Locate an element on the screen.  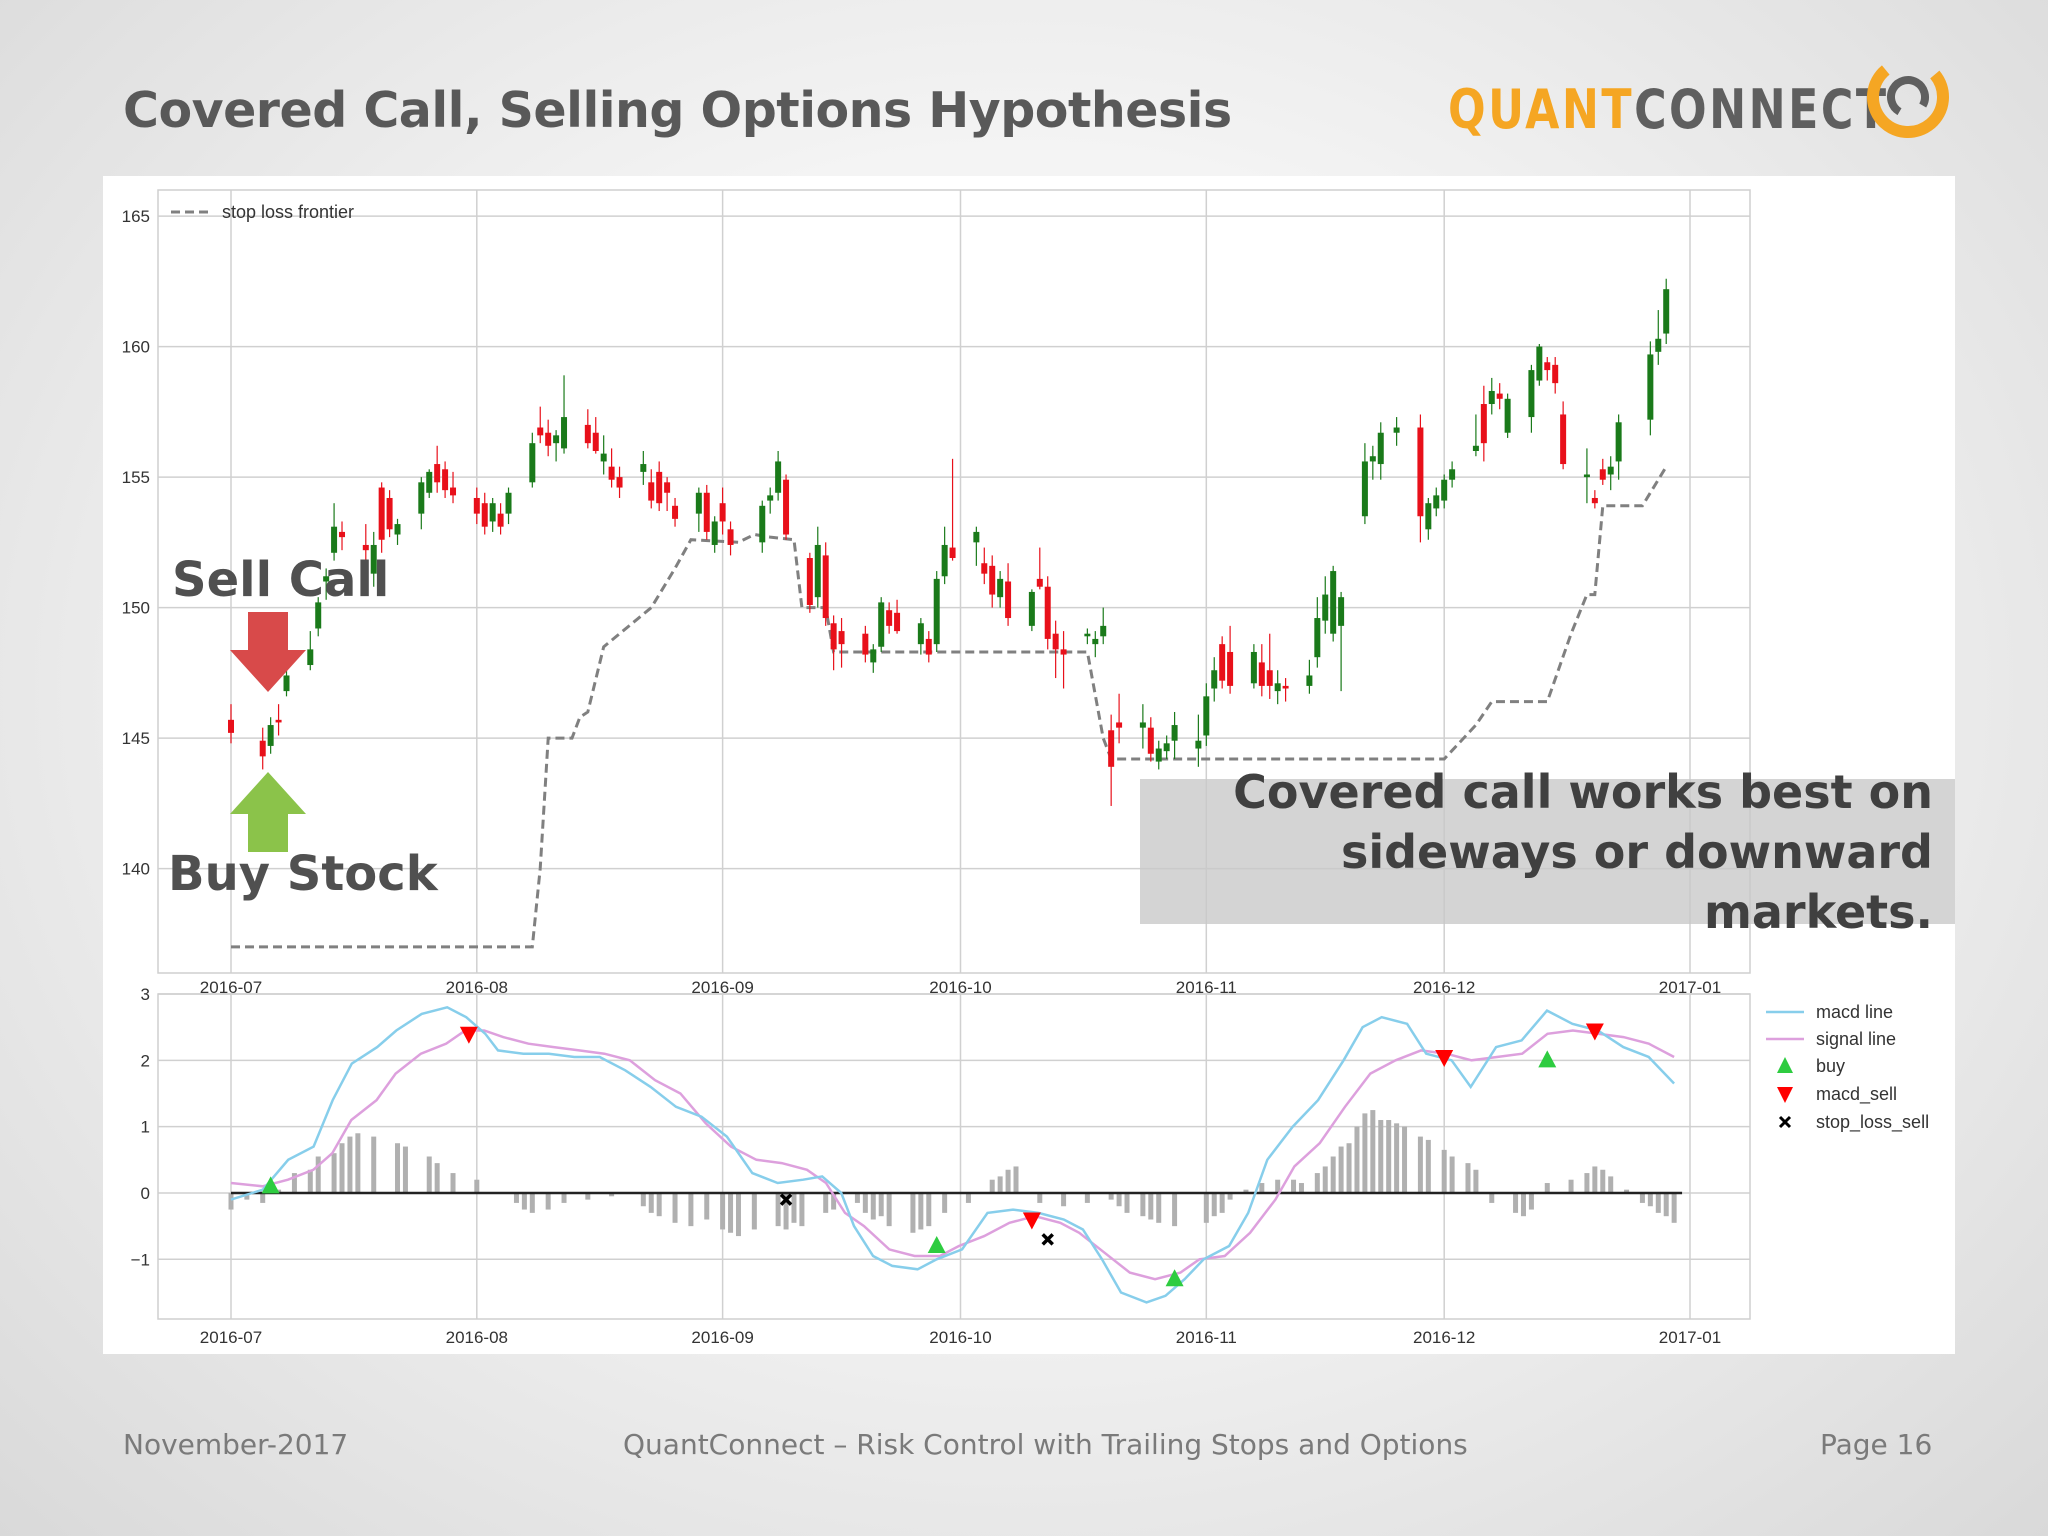
buy-marker is located at coordinates (936, 1245).